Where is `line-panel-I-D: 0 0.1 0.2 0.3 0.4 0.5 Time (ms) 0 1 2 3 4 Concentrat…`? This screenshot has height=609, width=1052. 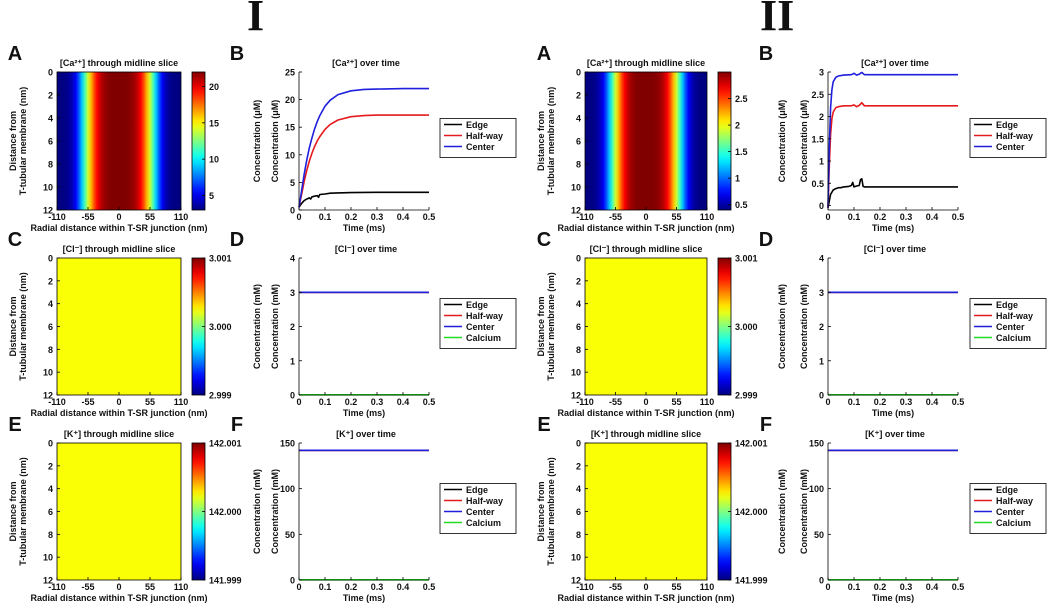 line-panel-I-D: 0 0.1 0.2 0.3 0.4 0.5 Time (ms) 0 1 2 3 4 Concentrat… is located at coordinates (373, 323).